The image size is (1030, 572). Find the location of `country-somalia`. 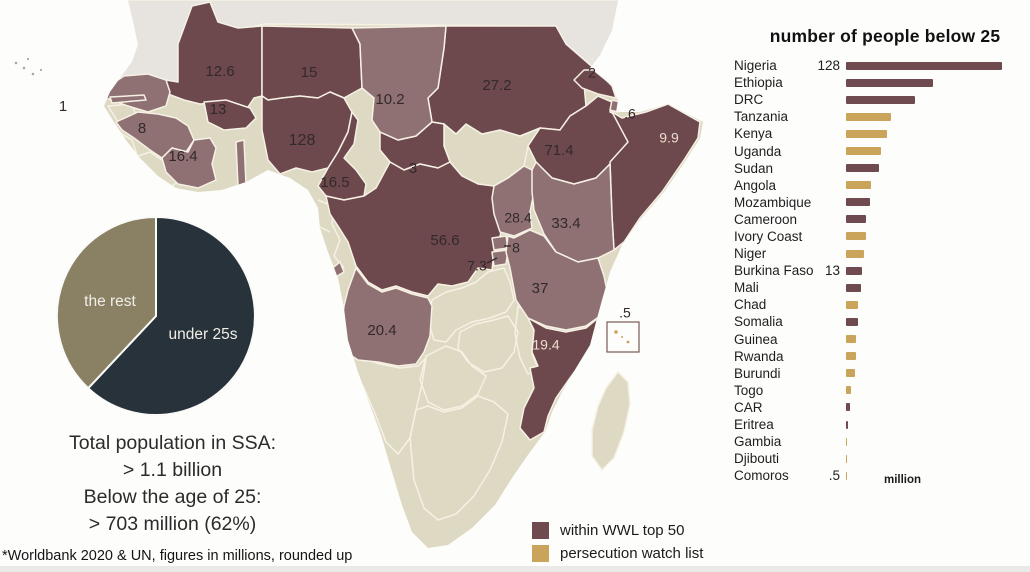

country-somalia is located at coordinates (655, 177).